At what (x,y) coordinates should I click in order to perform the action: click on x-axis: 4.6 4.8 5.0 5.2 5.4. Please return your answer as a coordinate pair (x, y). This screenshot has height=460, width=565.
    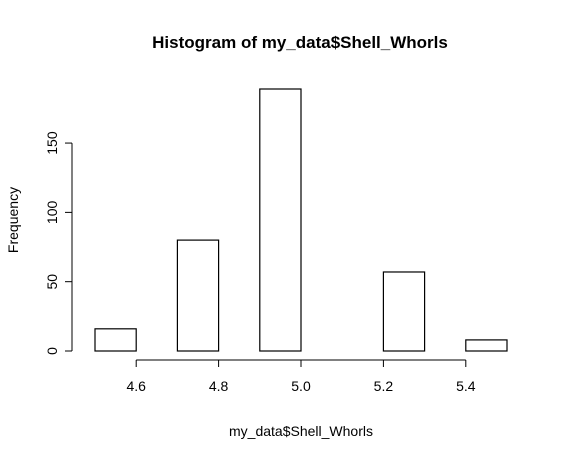
    Looking at the image, I should click on (301, 376).